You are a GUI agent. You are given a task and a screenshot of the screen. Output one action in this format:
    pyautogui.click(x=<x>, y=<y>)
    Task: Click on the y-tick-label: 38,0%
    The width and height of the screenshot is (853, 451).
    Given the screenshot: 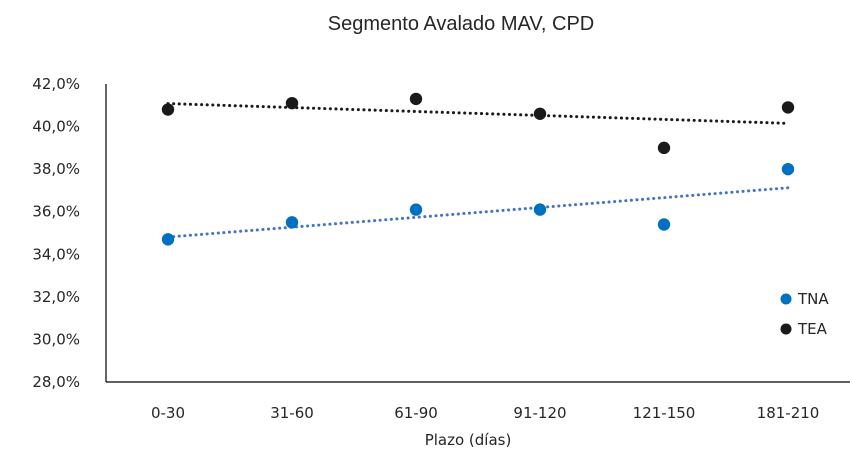 What is the action you would take?
    pyautogui.click(x=56, y=169)
    